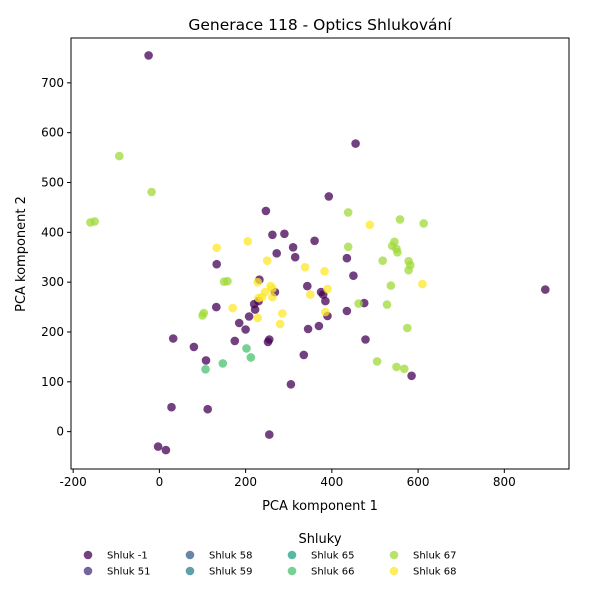 This screenshot has height=604, width=600. Describe the element at coordinates (21, 254) in the screenshot. I see `y-axis-label: PCA komponent 2` at that location.